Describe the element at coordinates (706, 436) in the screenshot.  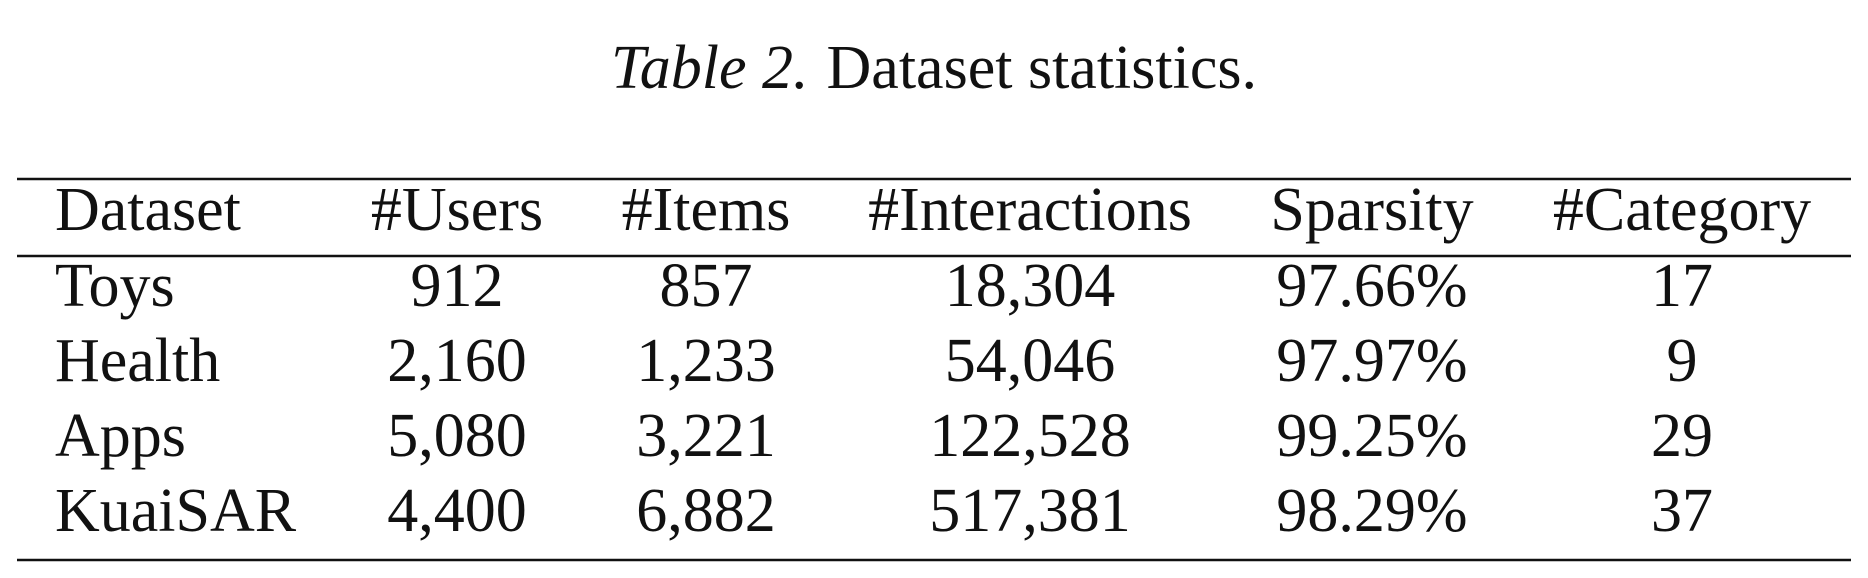
I see `table-cell: 3,221` at that location.